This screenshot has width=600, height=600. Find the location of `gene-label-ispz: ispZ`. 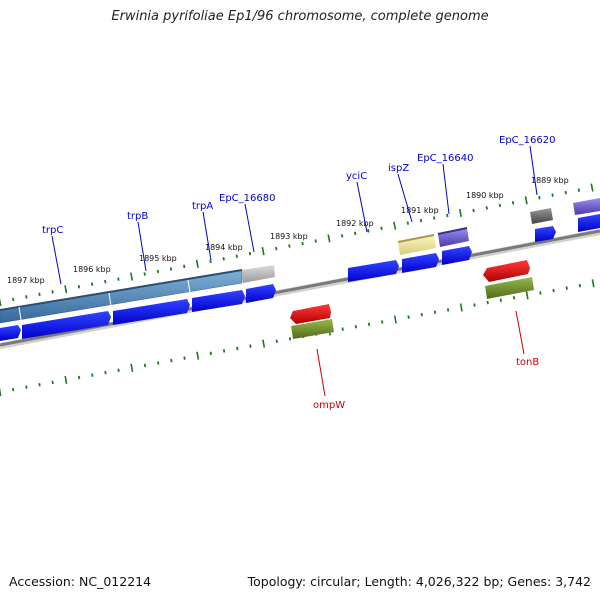

gene-label-ispz: ispZ is located at coordinates (398, 168).